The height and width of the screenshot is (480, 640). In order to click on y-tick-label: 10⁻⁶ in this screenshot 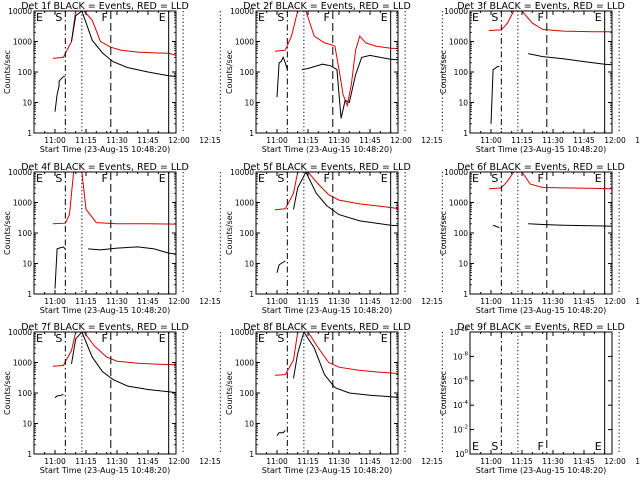, I will do `click(461, 381)`.